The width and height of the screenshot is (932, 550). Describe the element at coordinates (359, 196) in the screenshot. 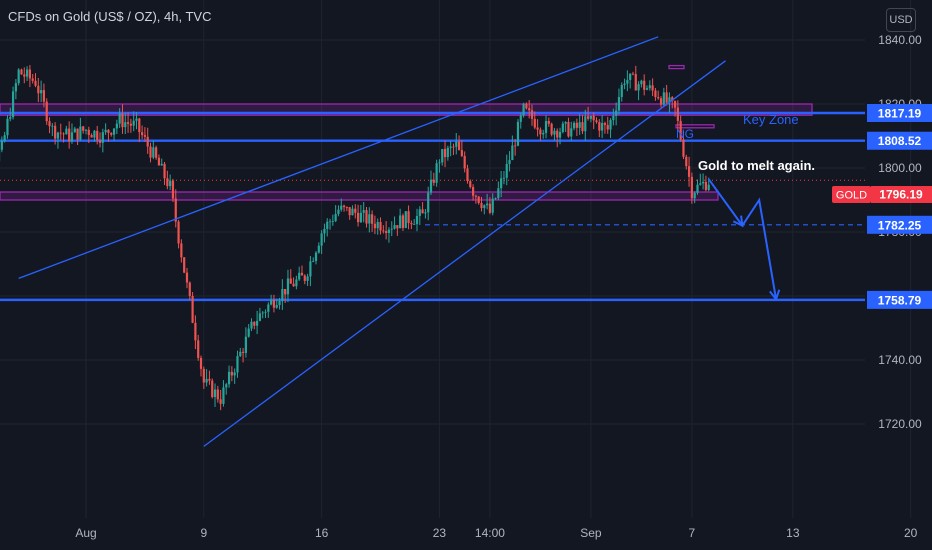

I see `zone-lower` at that location.